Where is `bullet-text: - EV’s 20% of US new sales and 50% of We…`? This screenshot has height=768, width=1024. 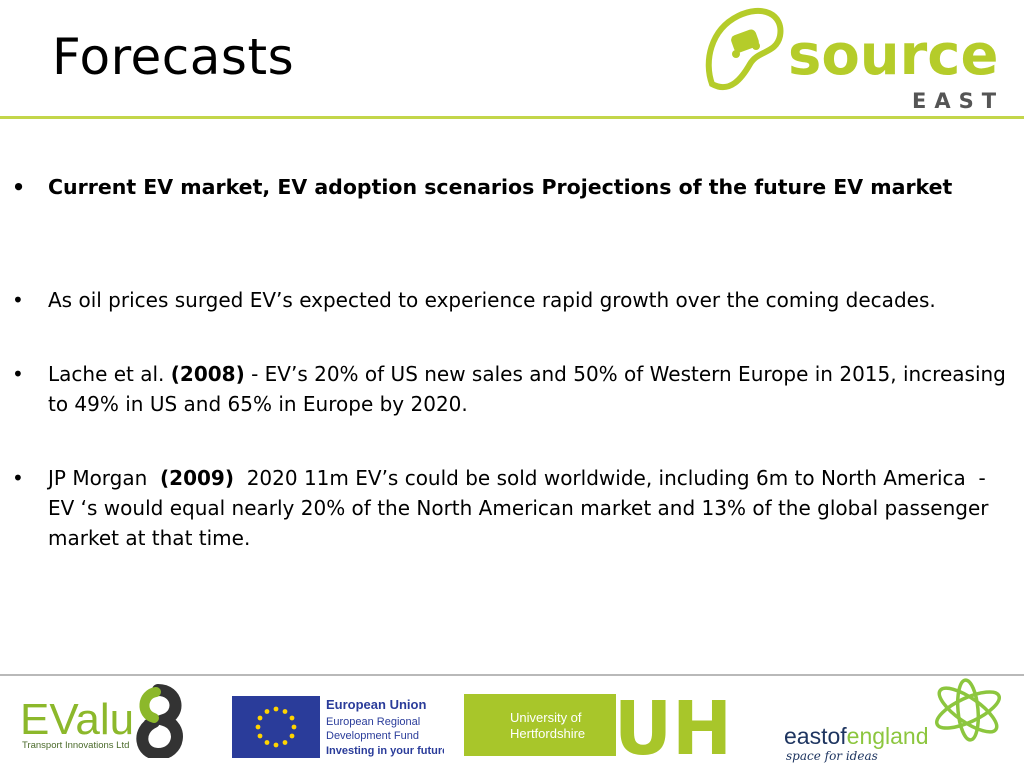
bullet-text: - EV’s 20% of US new sales and 50% of We… is located at coordinates (527, 389).